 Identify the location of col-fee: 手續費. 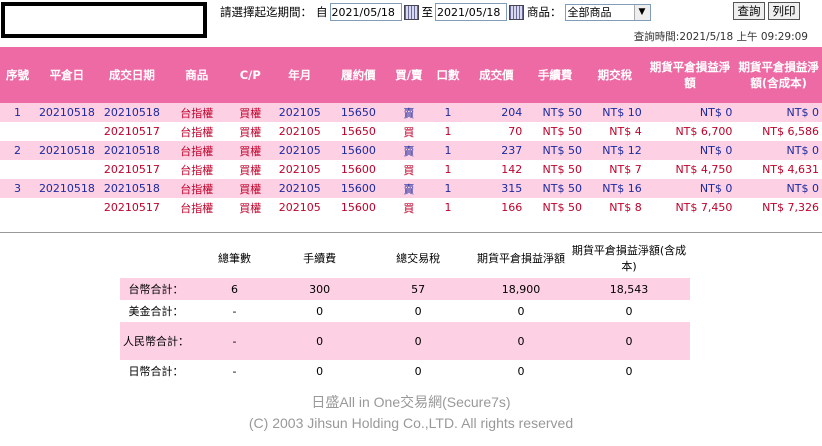
(555, 75).